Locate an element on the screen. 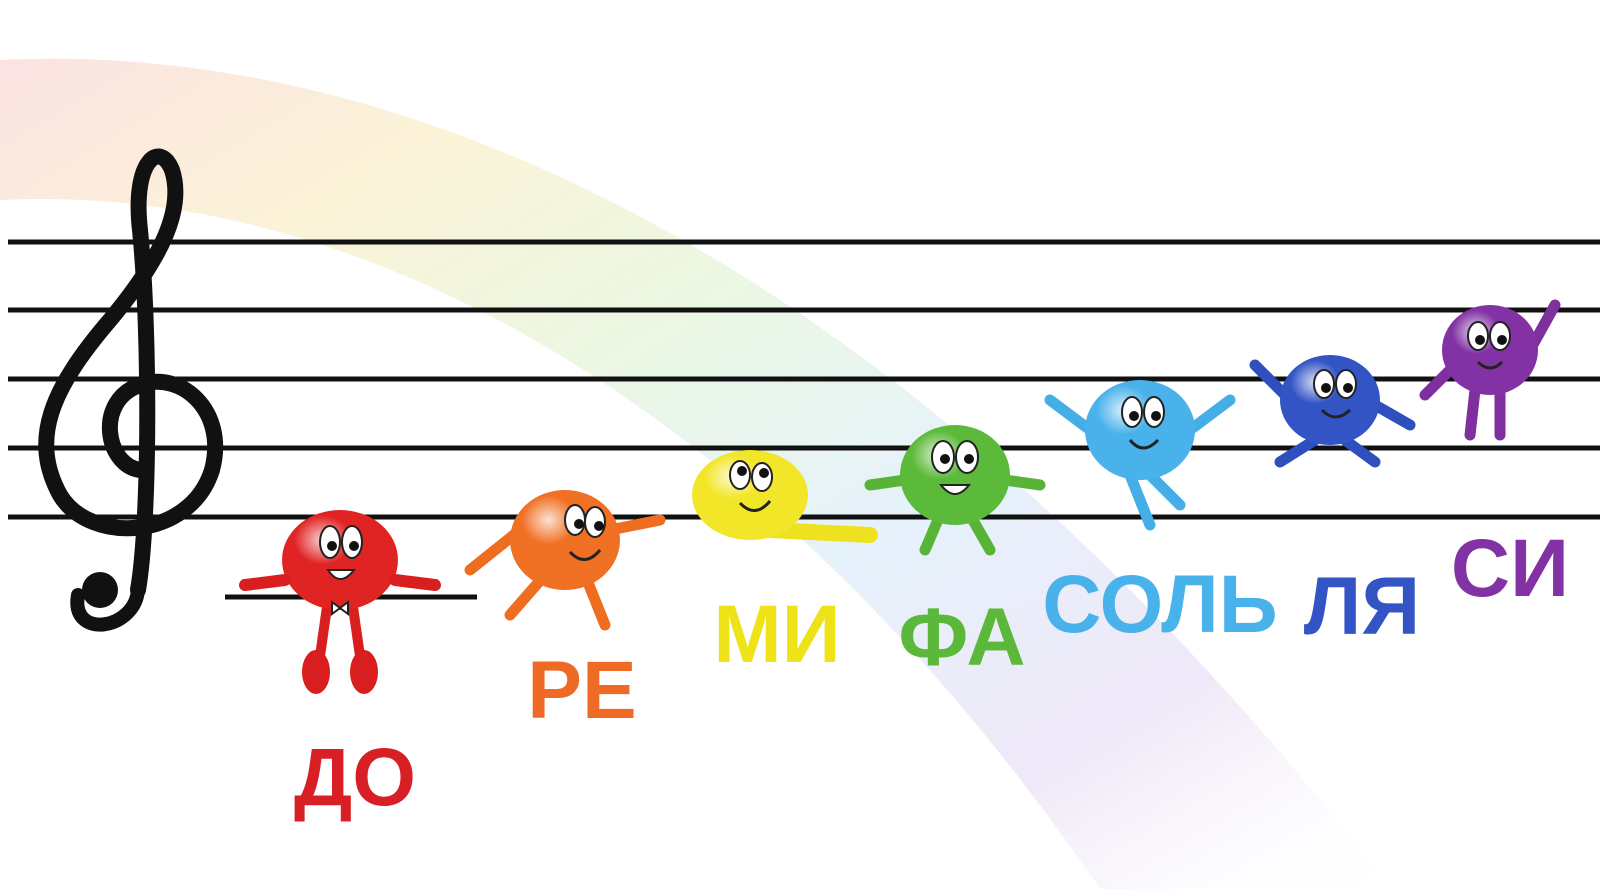 Image resolution: width=1600 pixels, height=889 pixels. note-label: ЛЯ is located at coordinates (1362, 606).